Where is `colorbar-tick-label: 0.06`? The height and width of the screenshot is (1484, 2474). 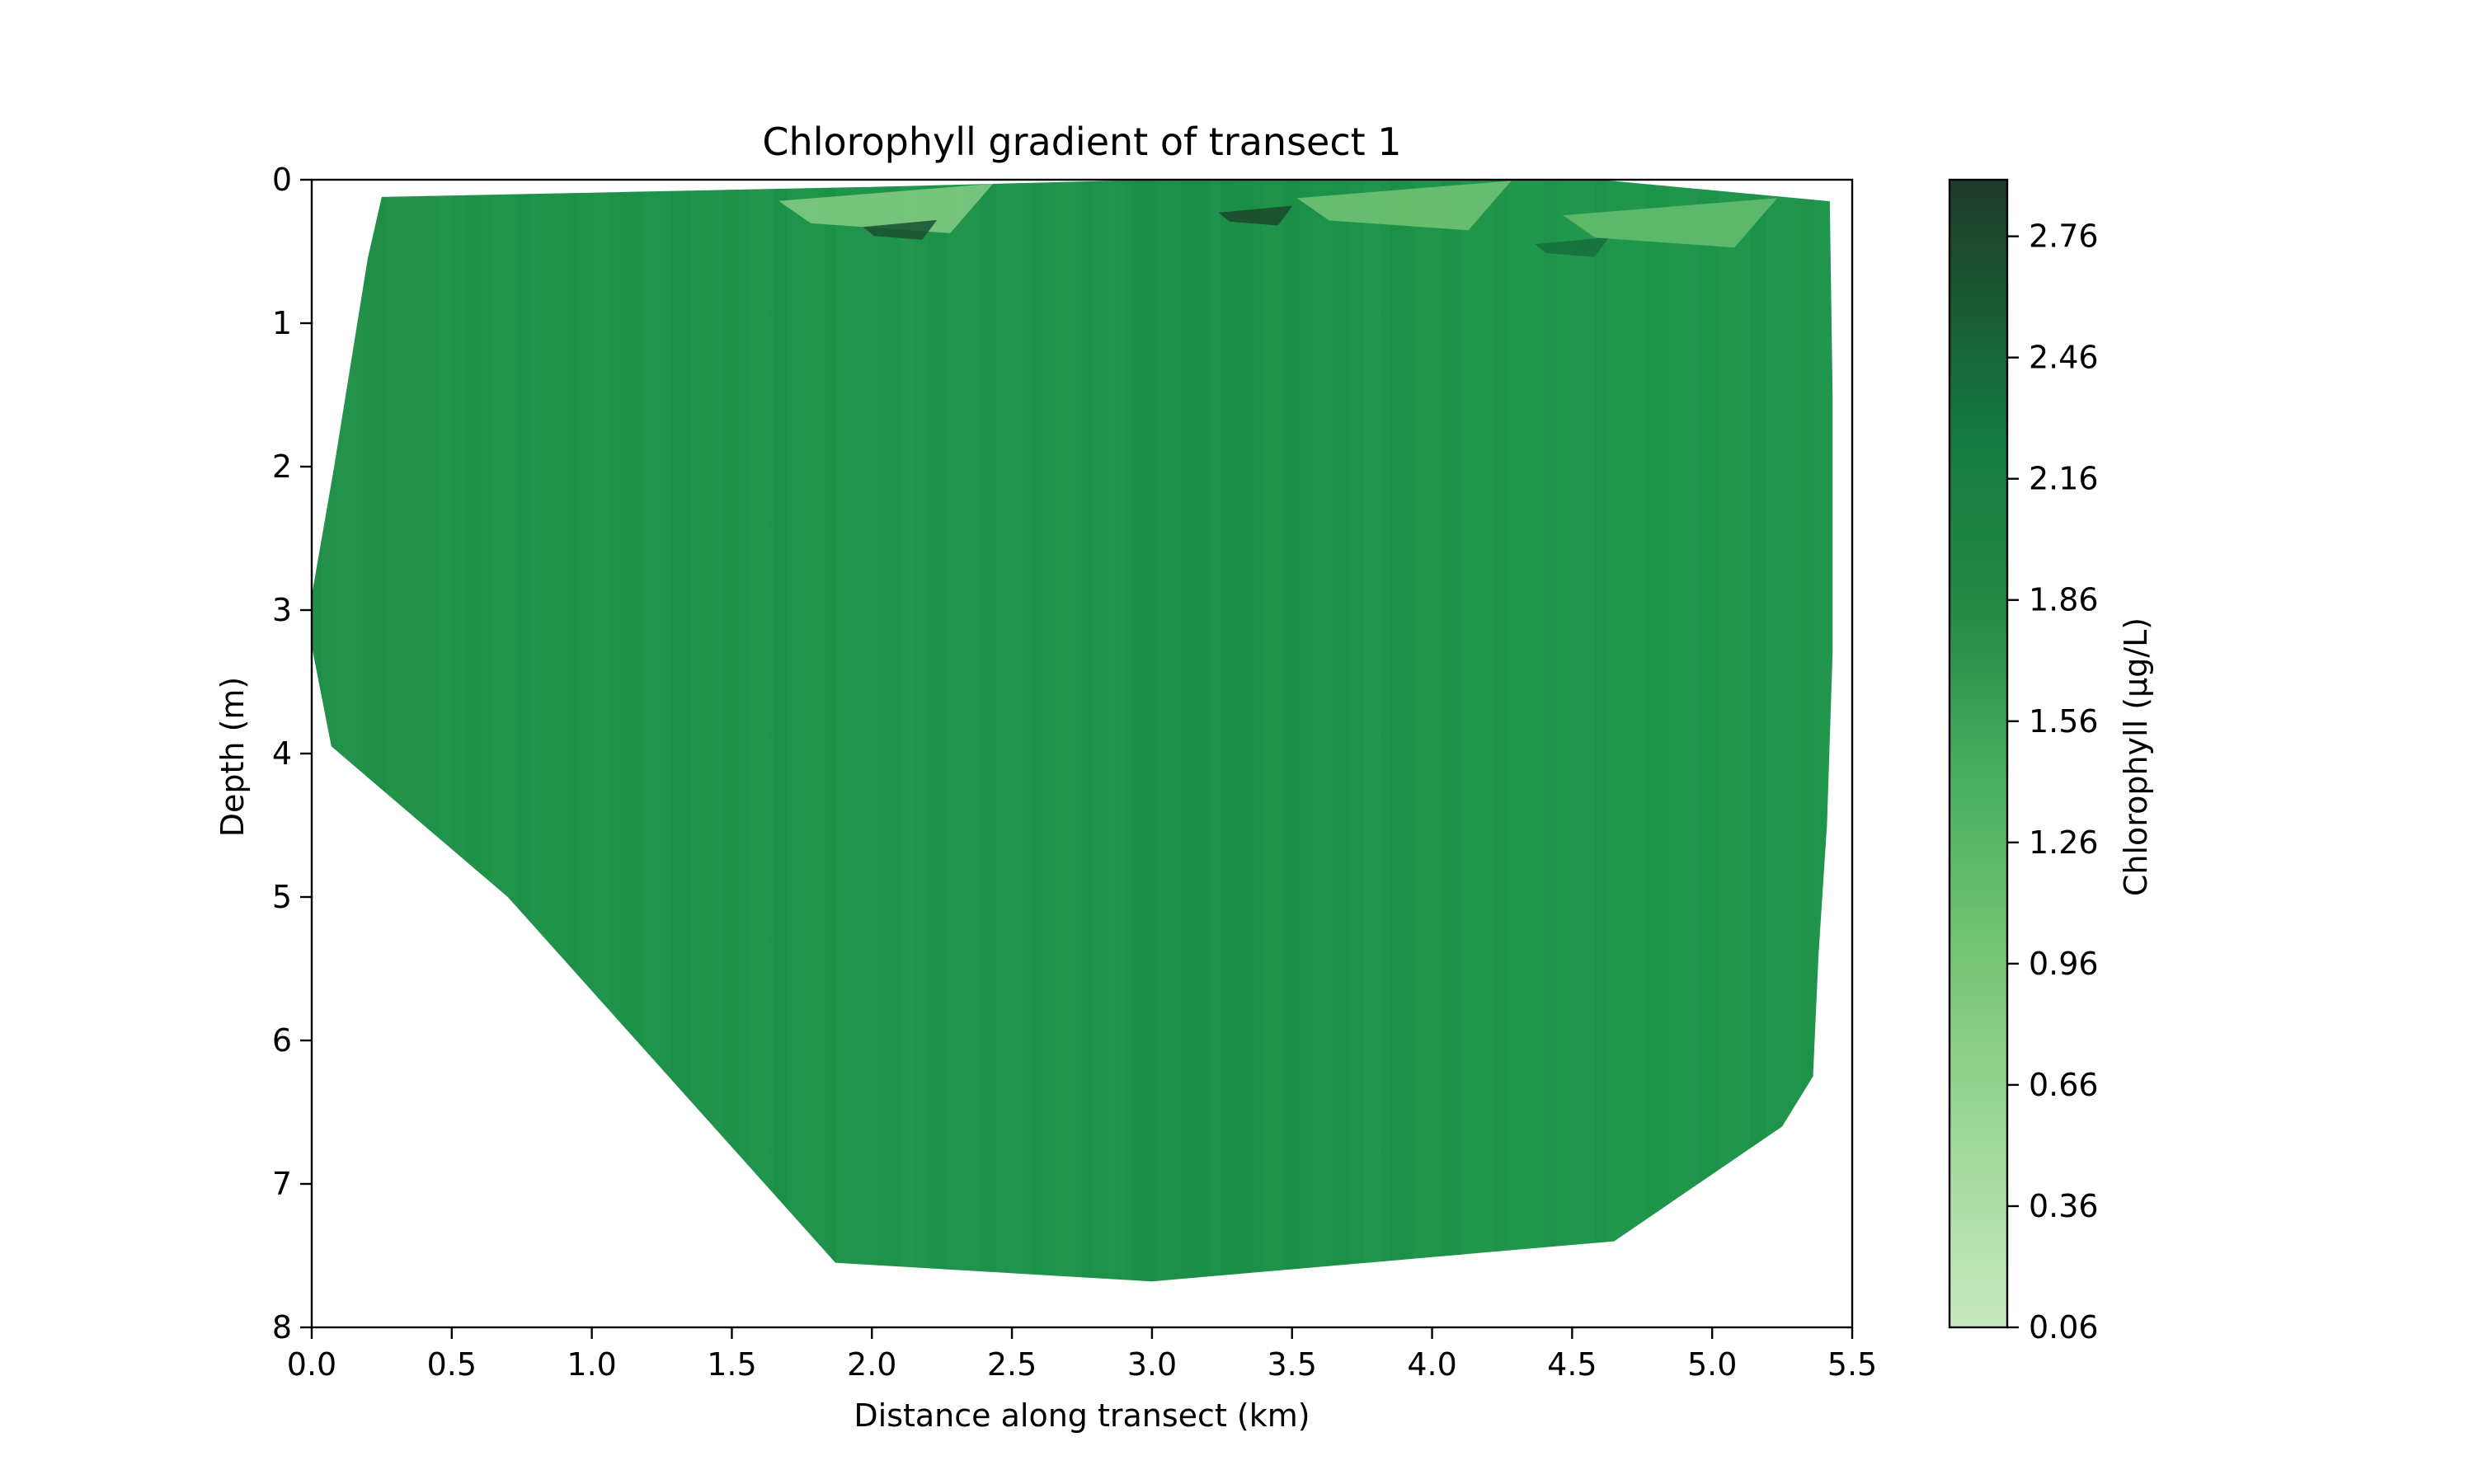
colorbar-tick-label: 0.06 is located at coordinates (2064, 1327).